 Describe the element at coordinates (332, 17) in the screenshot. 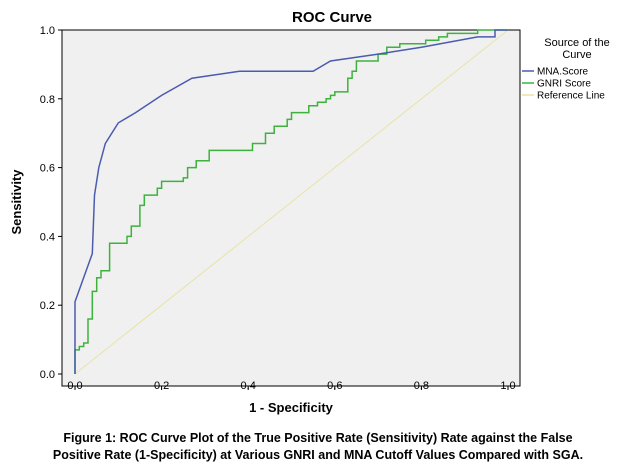

I see `chart-title: ROC Curve` at that location.